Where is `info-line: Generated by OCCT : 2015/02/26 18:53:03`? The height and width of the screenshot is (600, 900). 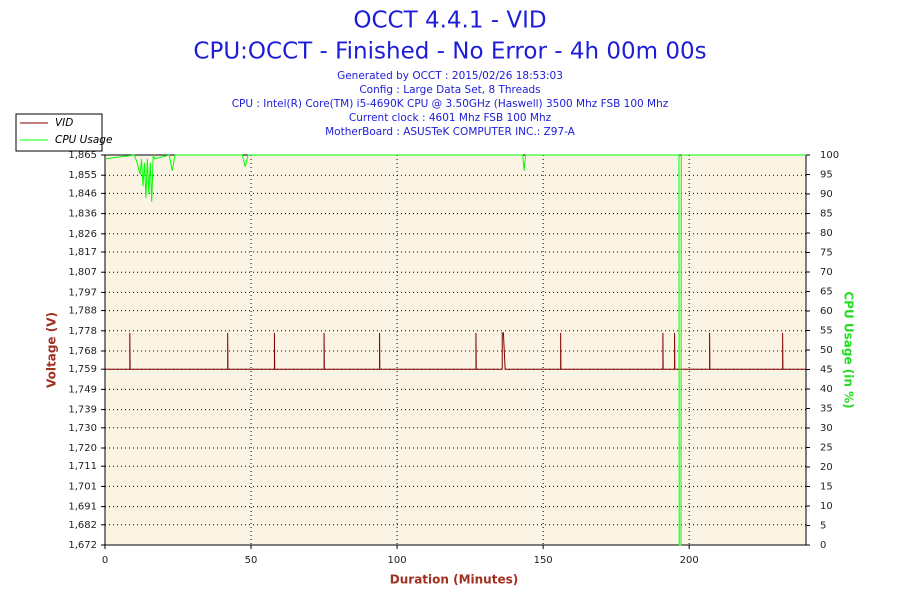
info-line: Generated by OCCT : 2015/02/26 18:53:03 is located at coordinates (450, 76).